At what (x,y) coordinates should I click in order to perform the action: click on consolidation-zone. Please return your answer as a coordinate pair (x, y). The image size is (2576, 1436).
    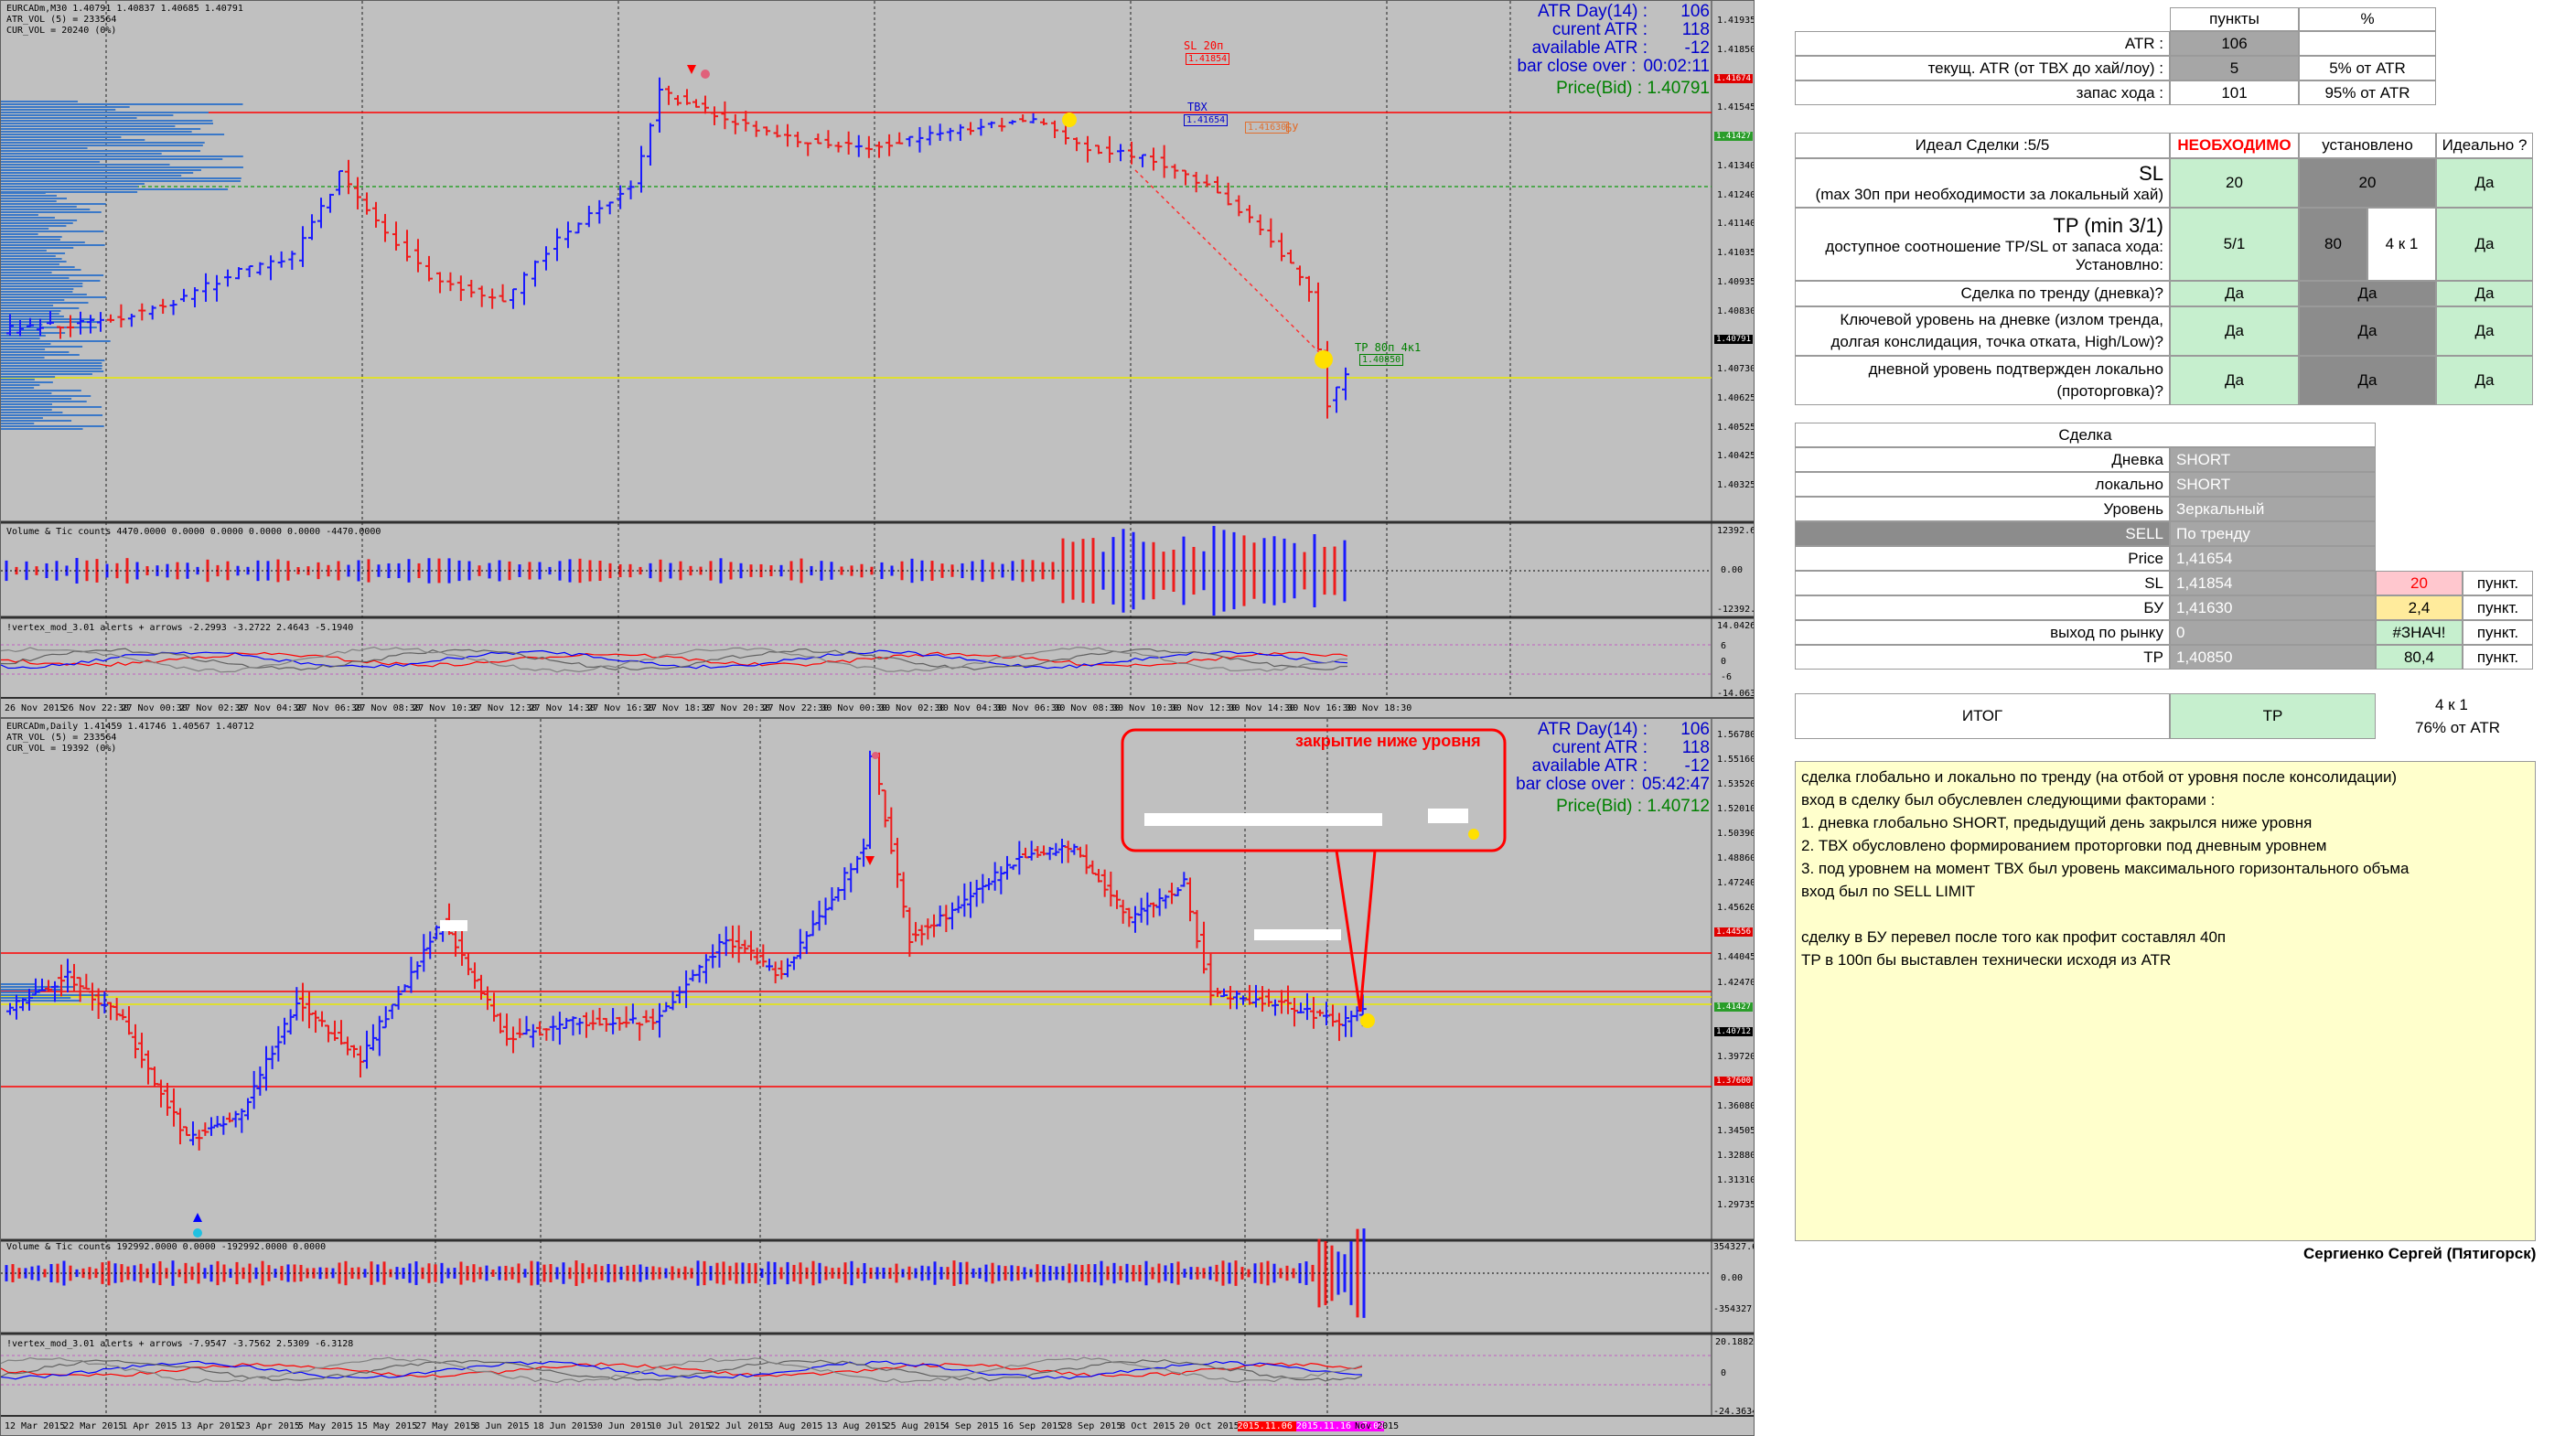
    Looking at the image, I should click on (1263, 819).